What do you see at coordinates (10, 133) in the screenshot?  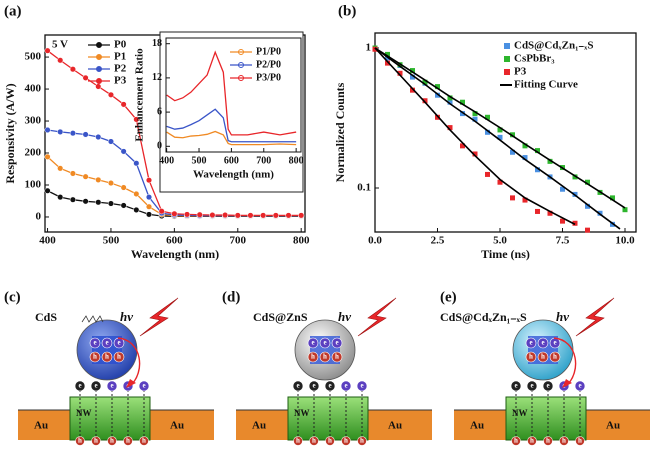 I see `y-axis-label: Responsivity (A/W)` at bounding box center [10, 133].